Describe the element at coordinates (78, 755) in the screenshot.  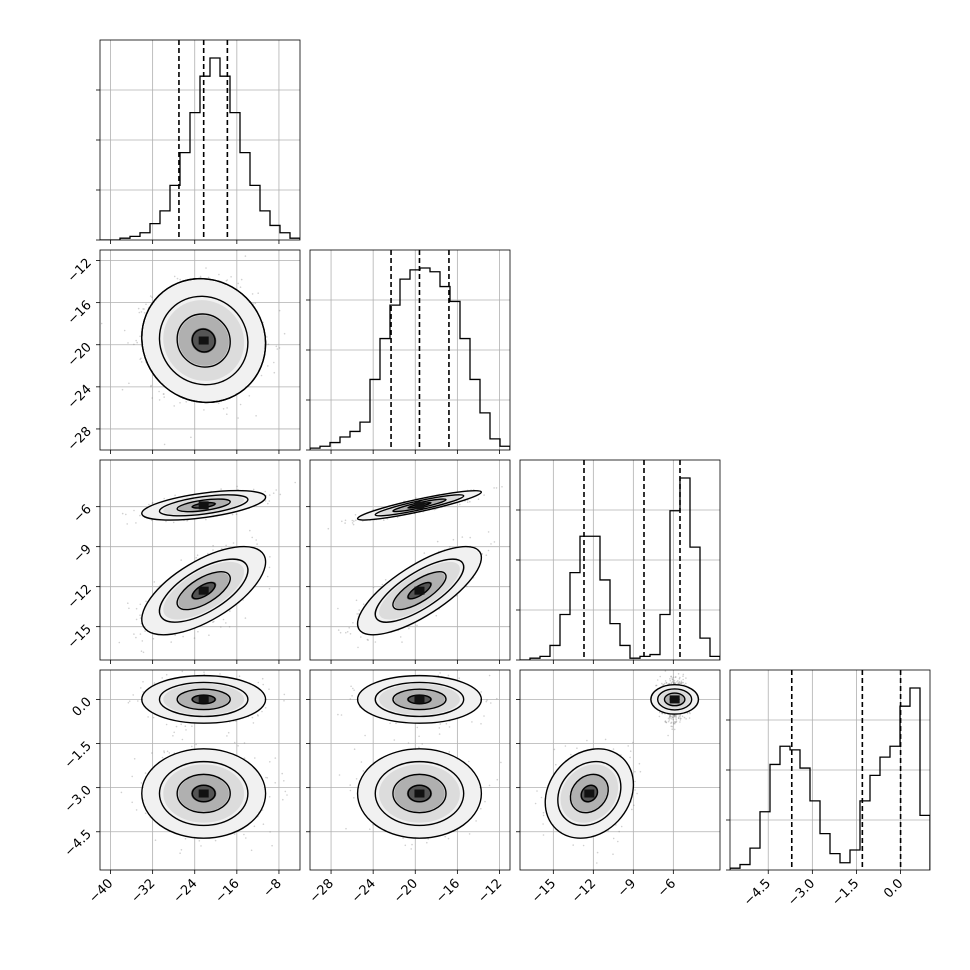
I see `y-tick-label: −1.5` at that location.